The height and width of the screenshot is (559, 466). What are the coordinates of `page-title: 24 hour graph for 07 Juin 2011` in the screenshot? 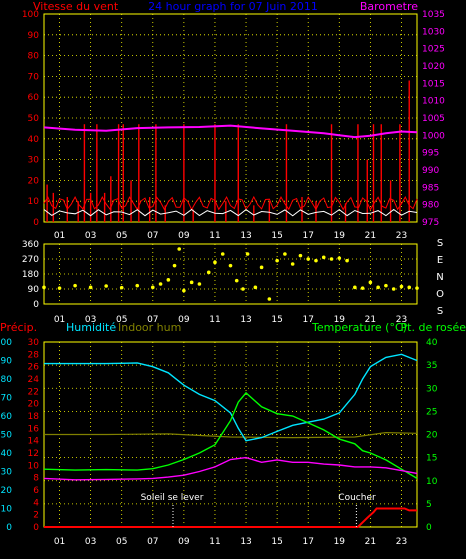 It's located at (233, 6).